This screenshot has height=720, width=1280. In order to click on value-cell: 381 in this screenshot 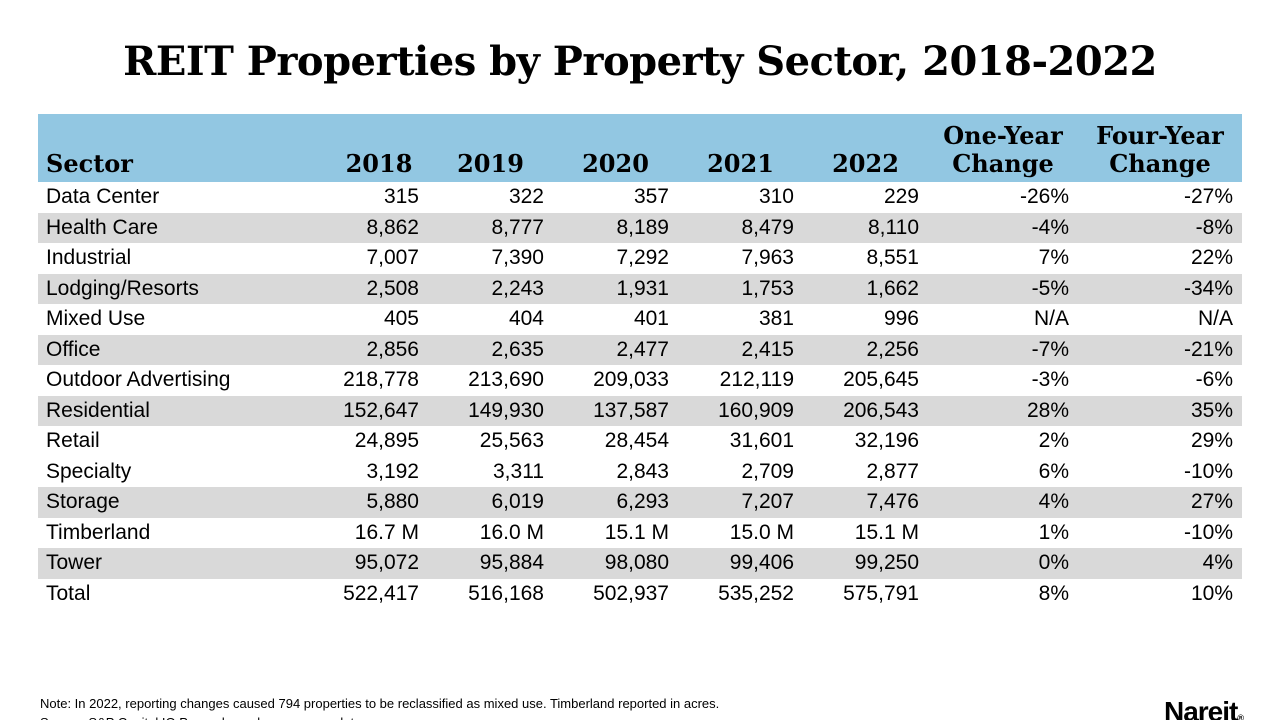, I will do `click(776, 319)`.